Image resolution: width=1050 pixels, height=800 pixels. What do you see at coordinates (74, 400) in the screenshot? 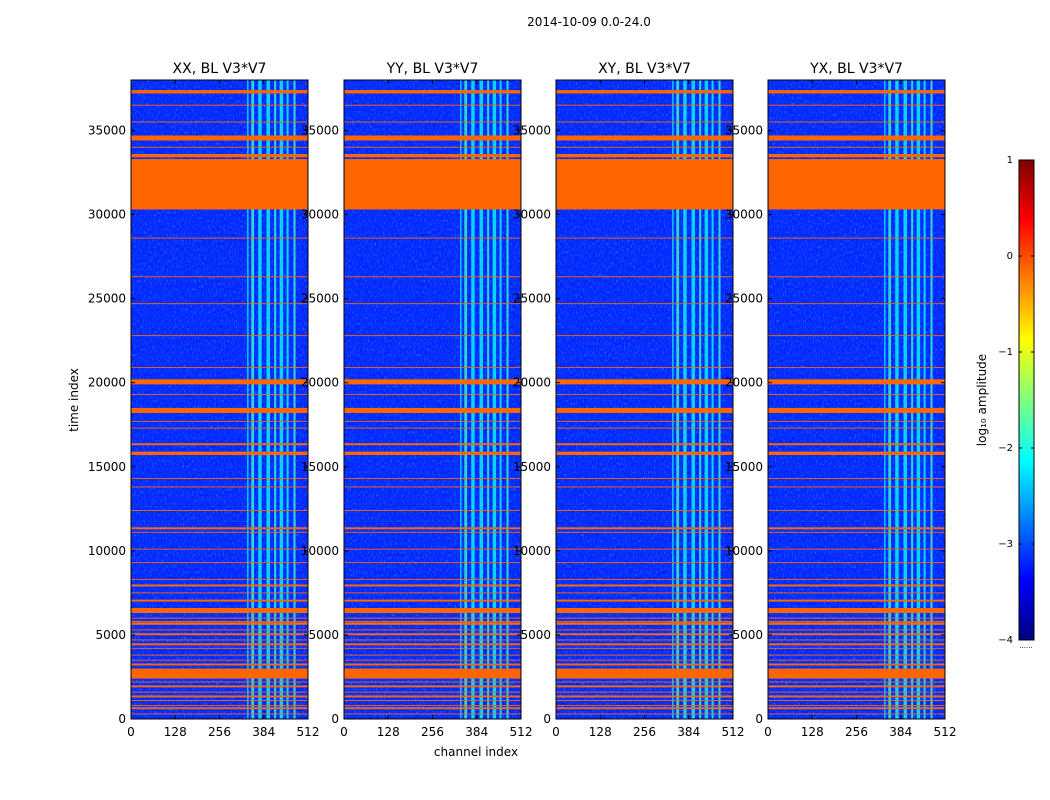
I see `y-axis-label: time index` at bounding box center [74, 400].